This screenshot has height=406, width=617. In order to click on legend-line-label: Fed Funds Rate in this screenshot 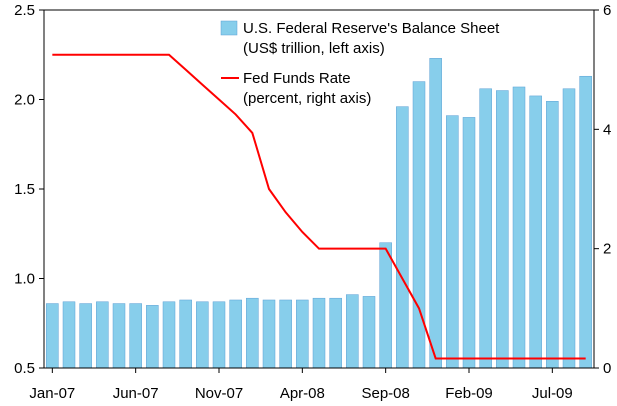, I will do `click(297, 78)`.